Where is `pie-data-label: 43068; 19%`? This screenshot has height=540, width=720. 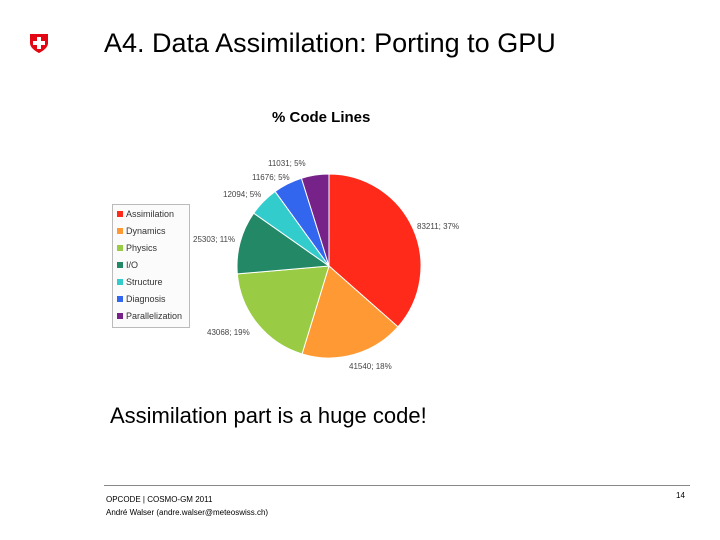 pie-data-label: 43068; 19% is located at coordinates (228, 332).